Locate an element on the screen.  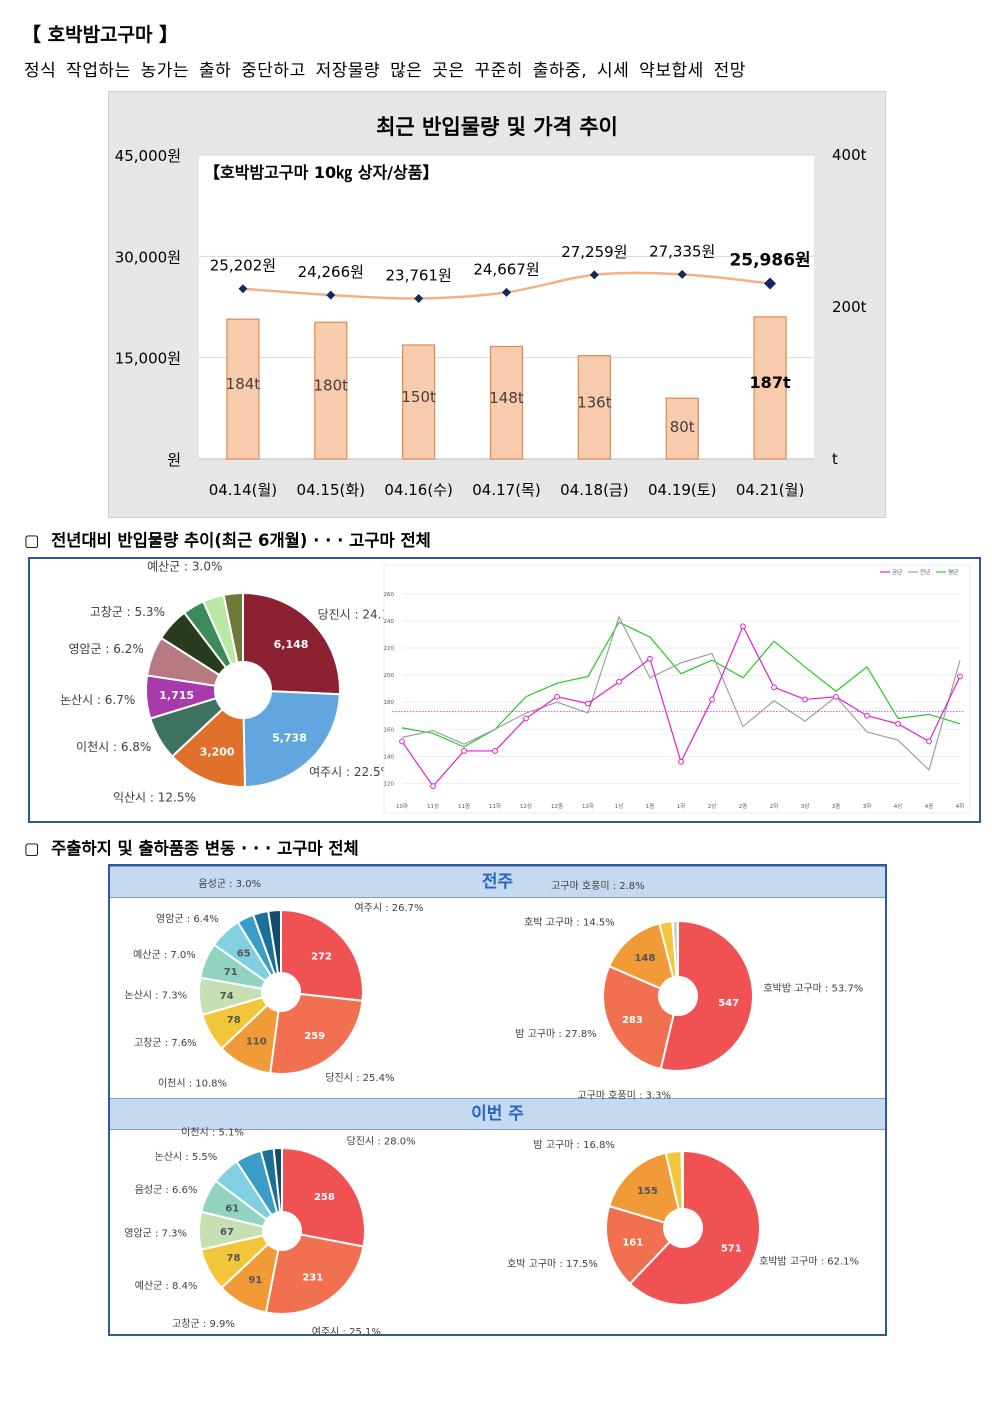
region-6m-slice-label: 이천시 : 6.8% is located at coordinates (113, 746).